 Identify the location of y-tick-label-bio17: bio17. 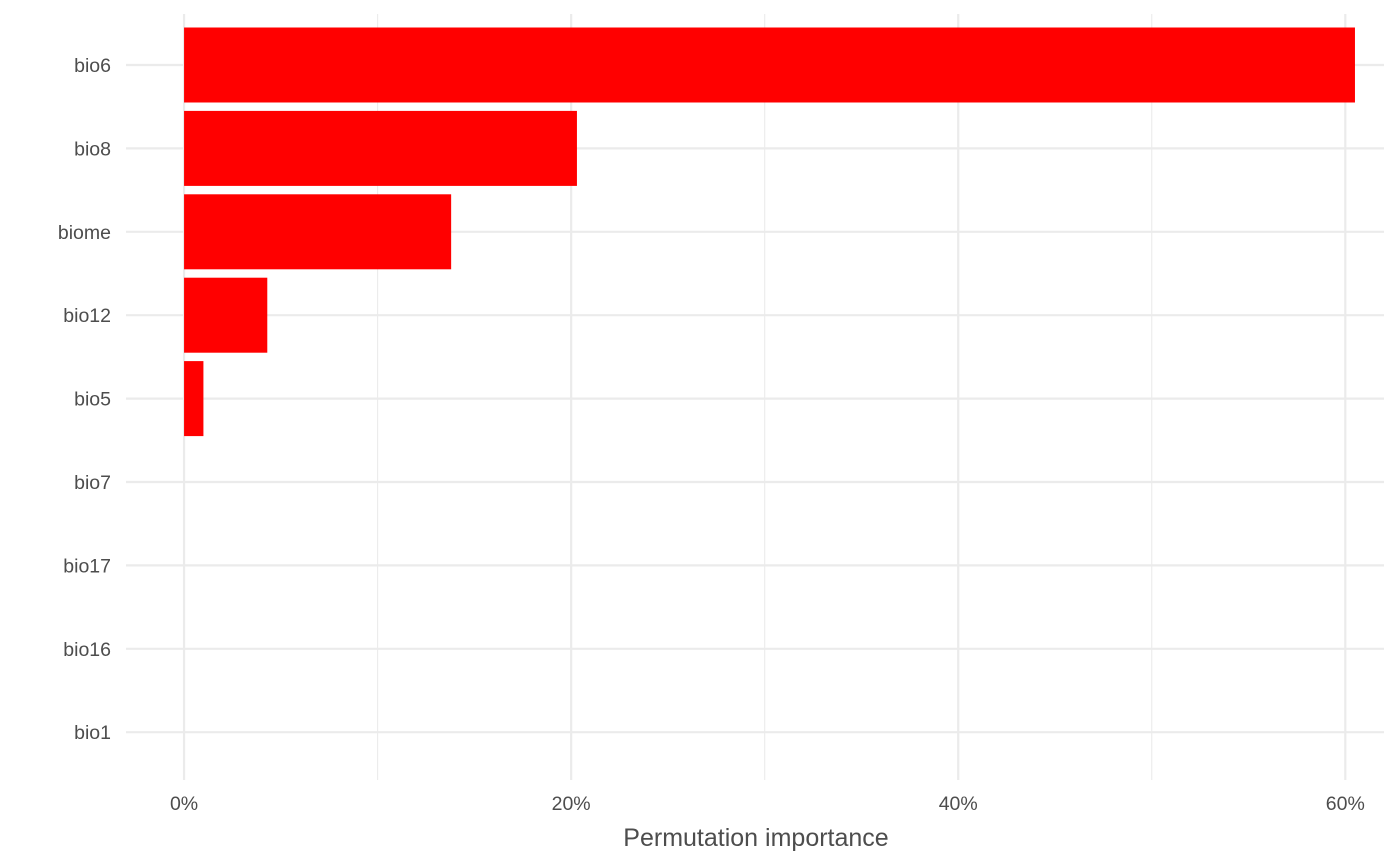
(87, 566).